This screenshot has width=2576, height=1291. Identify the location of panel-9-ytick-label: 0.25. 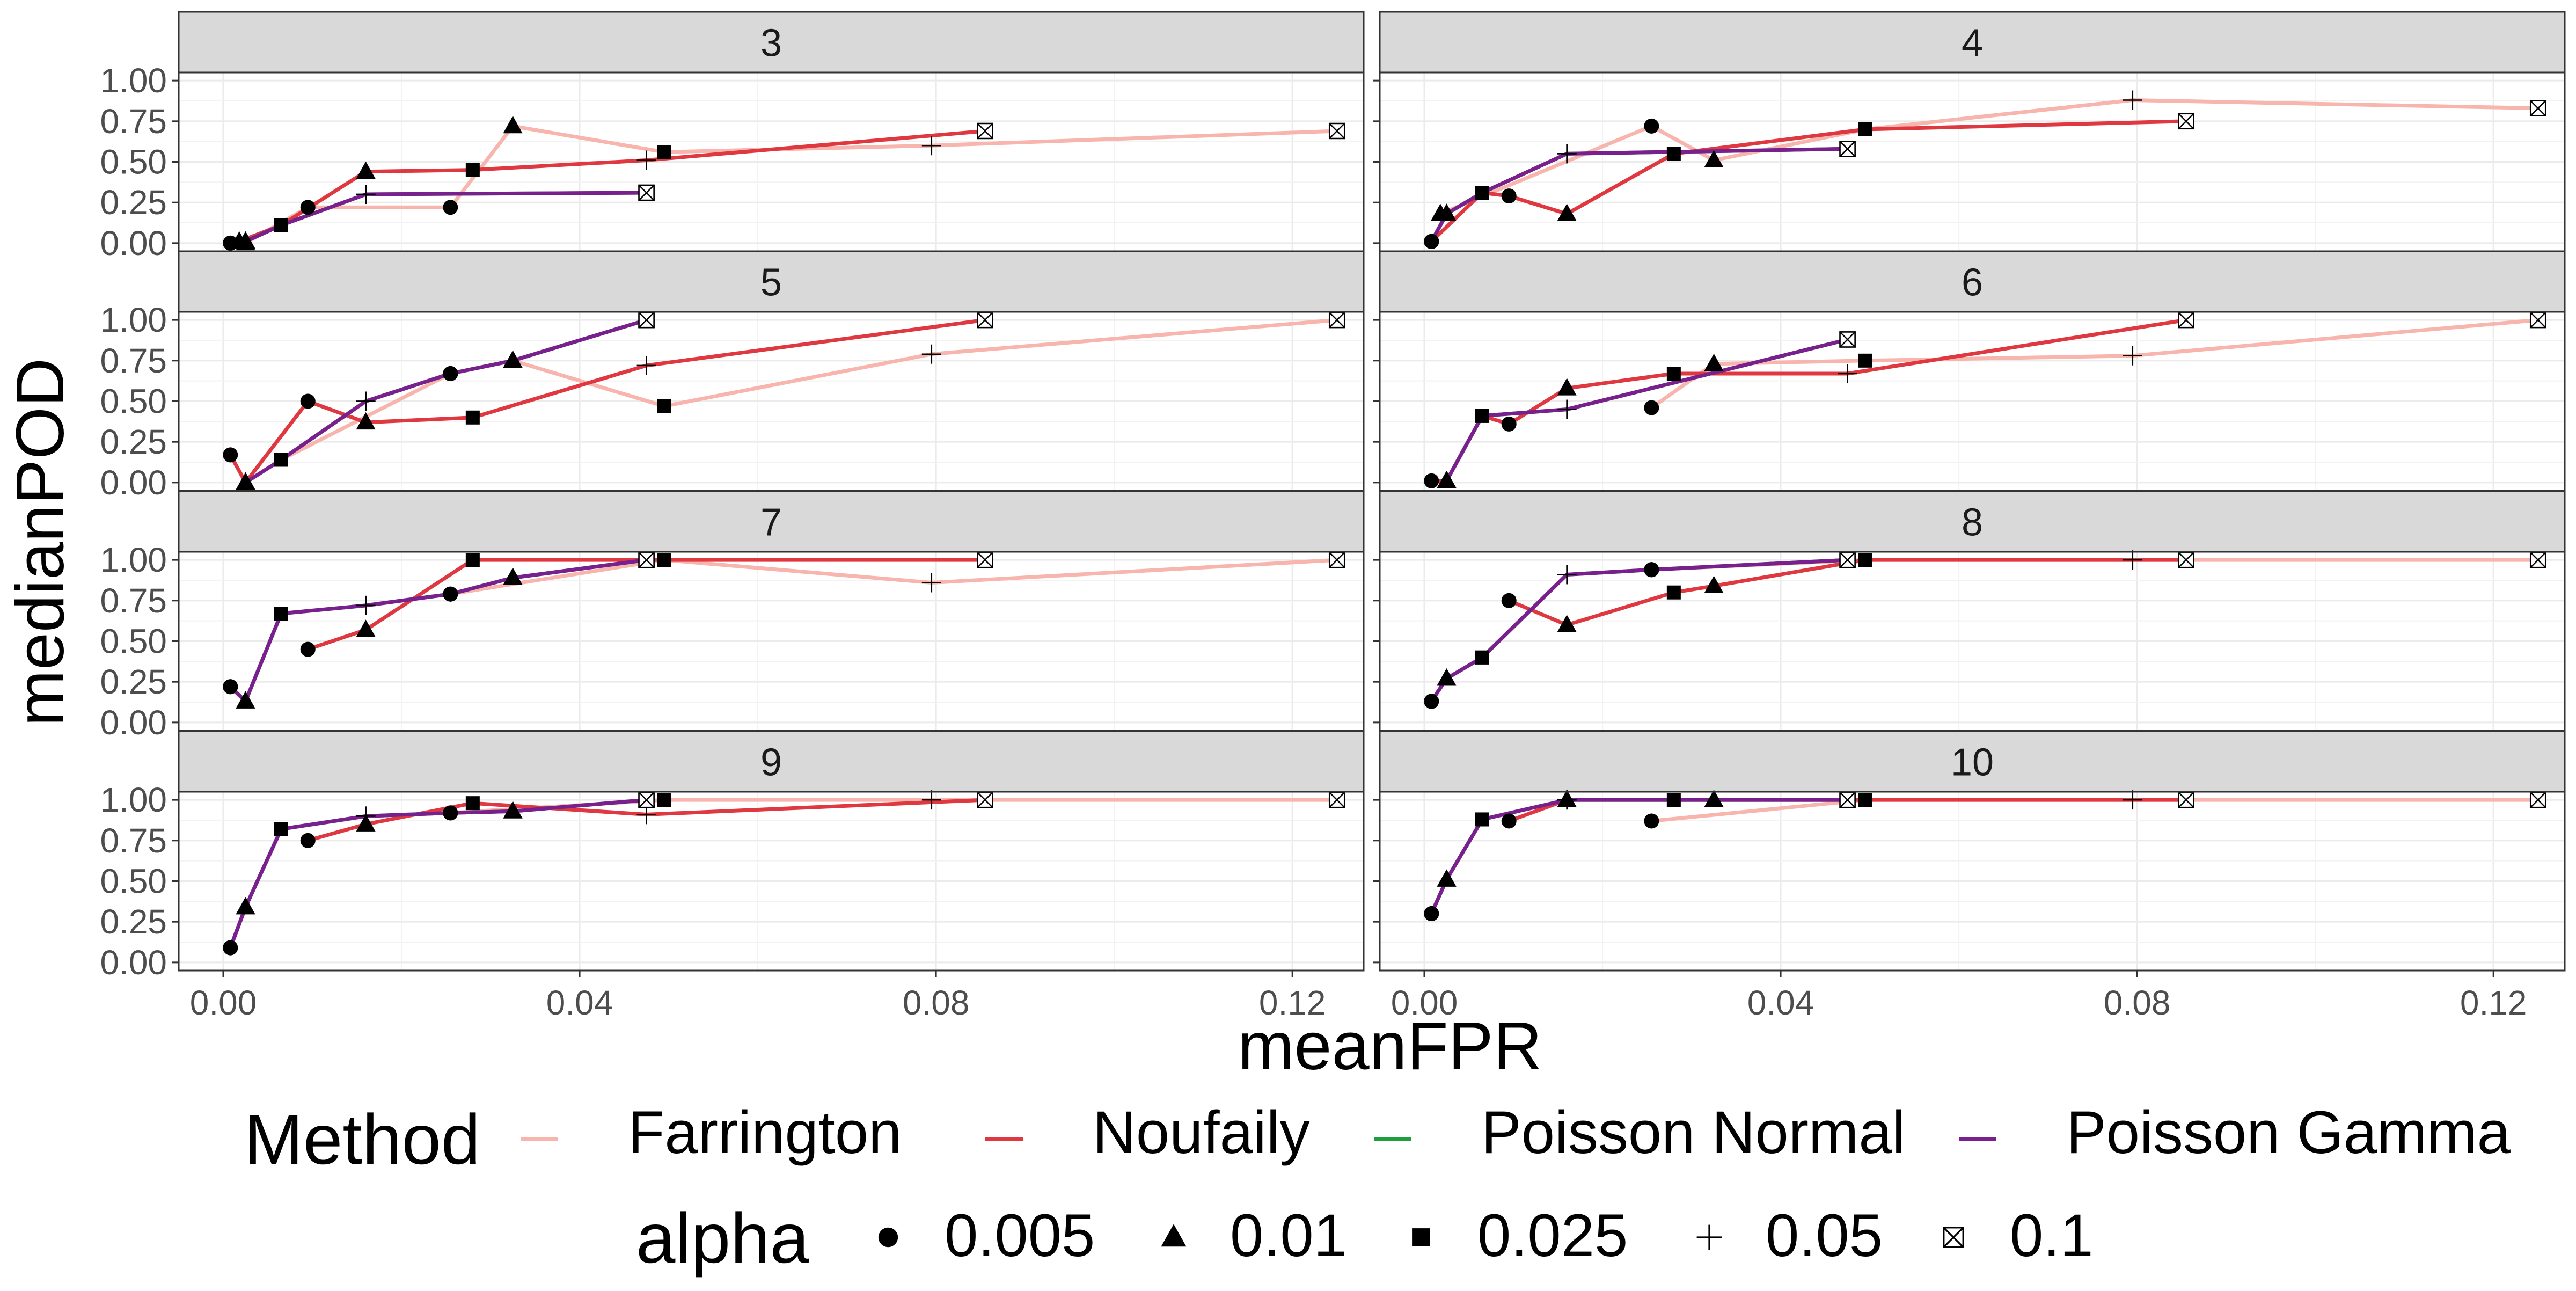
(133, 921).